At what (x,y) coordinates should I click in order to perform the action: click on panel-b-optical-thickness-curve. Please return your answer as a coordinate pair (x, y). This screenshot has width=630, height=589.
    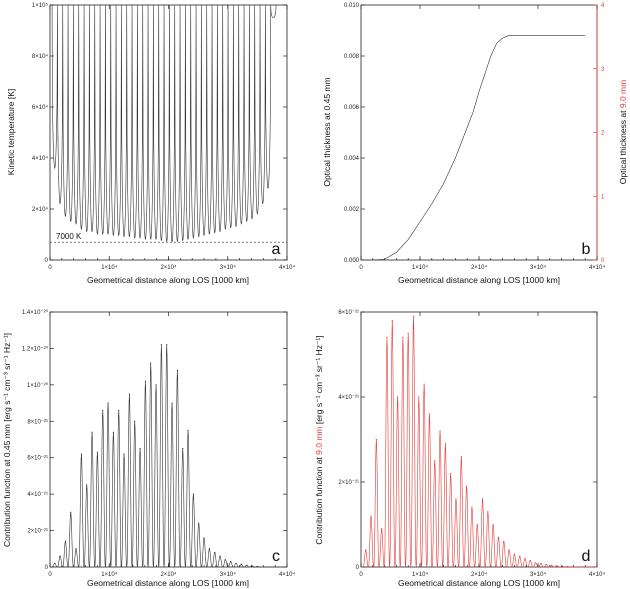
    Looking at the image, I should click on (473, 148).